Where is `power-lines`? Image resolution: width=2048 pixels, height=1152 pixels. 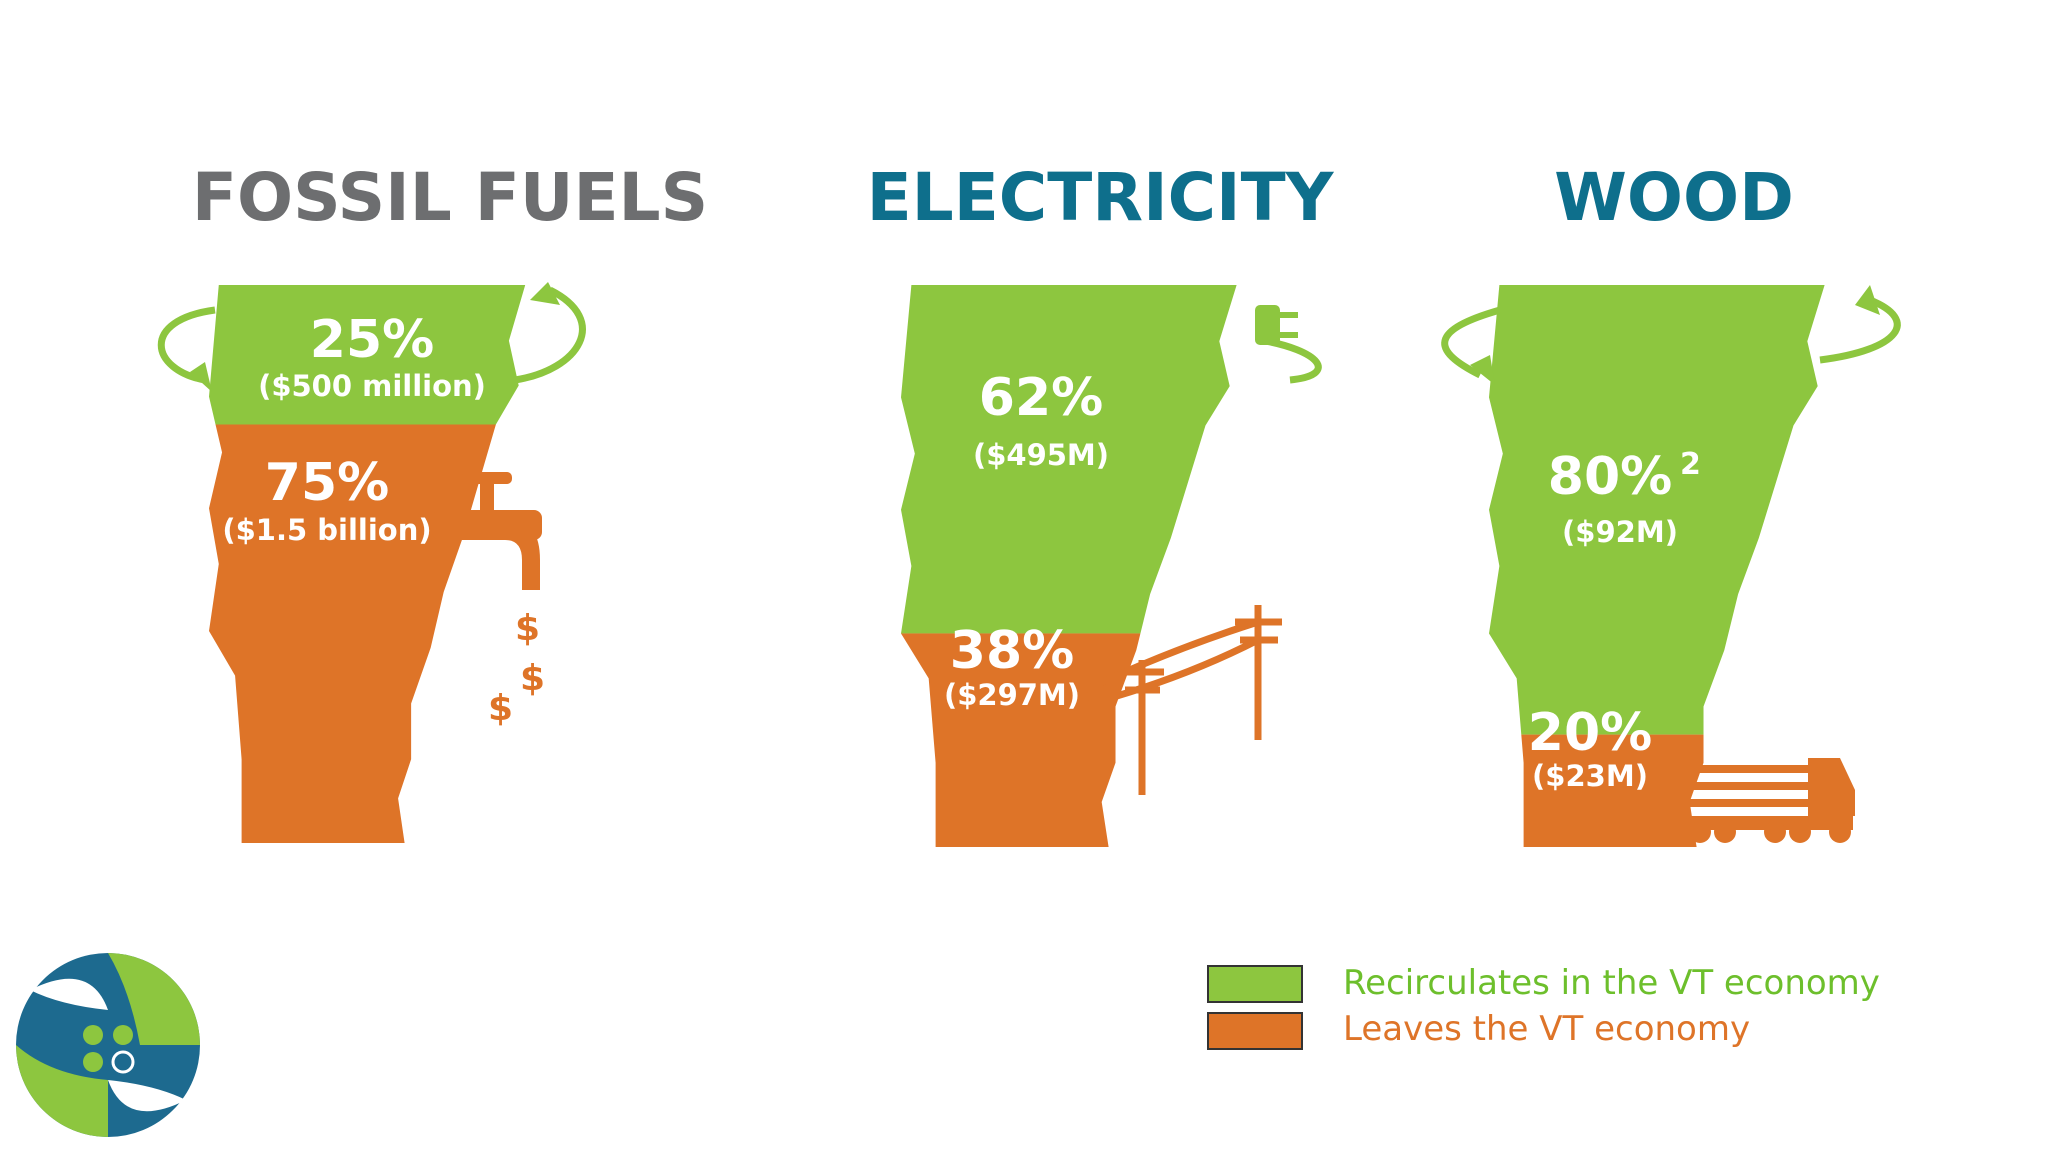
power-lines is located at coordinates (1182, 700).